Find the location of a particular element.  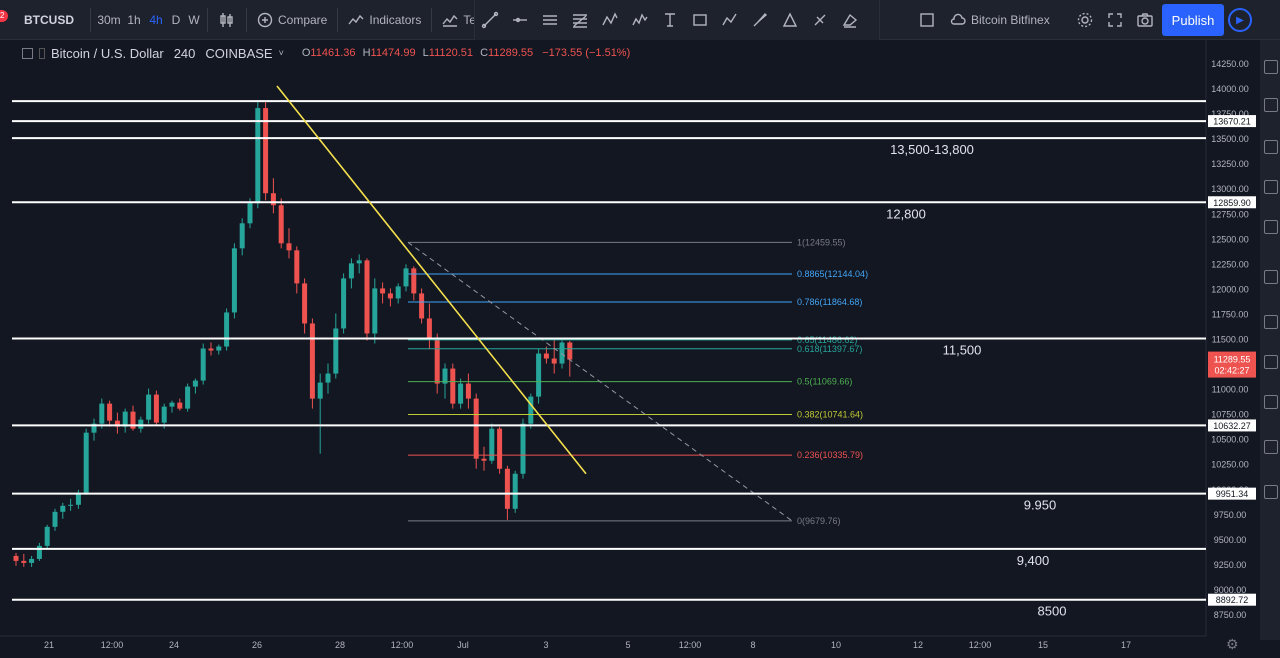

data-window-icon is located at coordinates (1271, 147).